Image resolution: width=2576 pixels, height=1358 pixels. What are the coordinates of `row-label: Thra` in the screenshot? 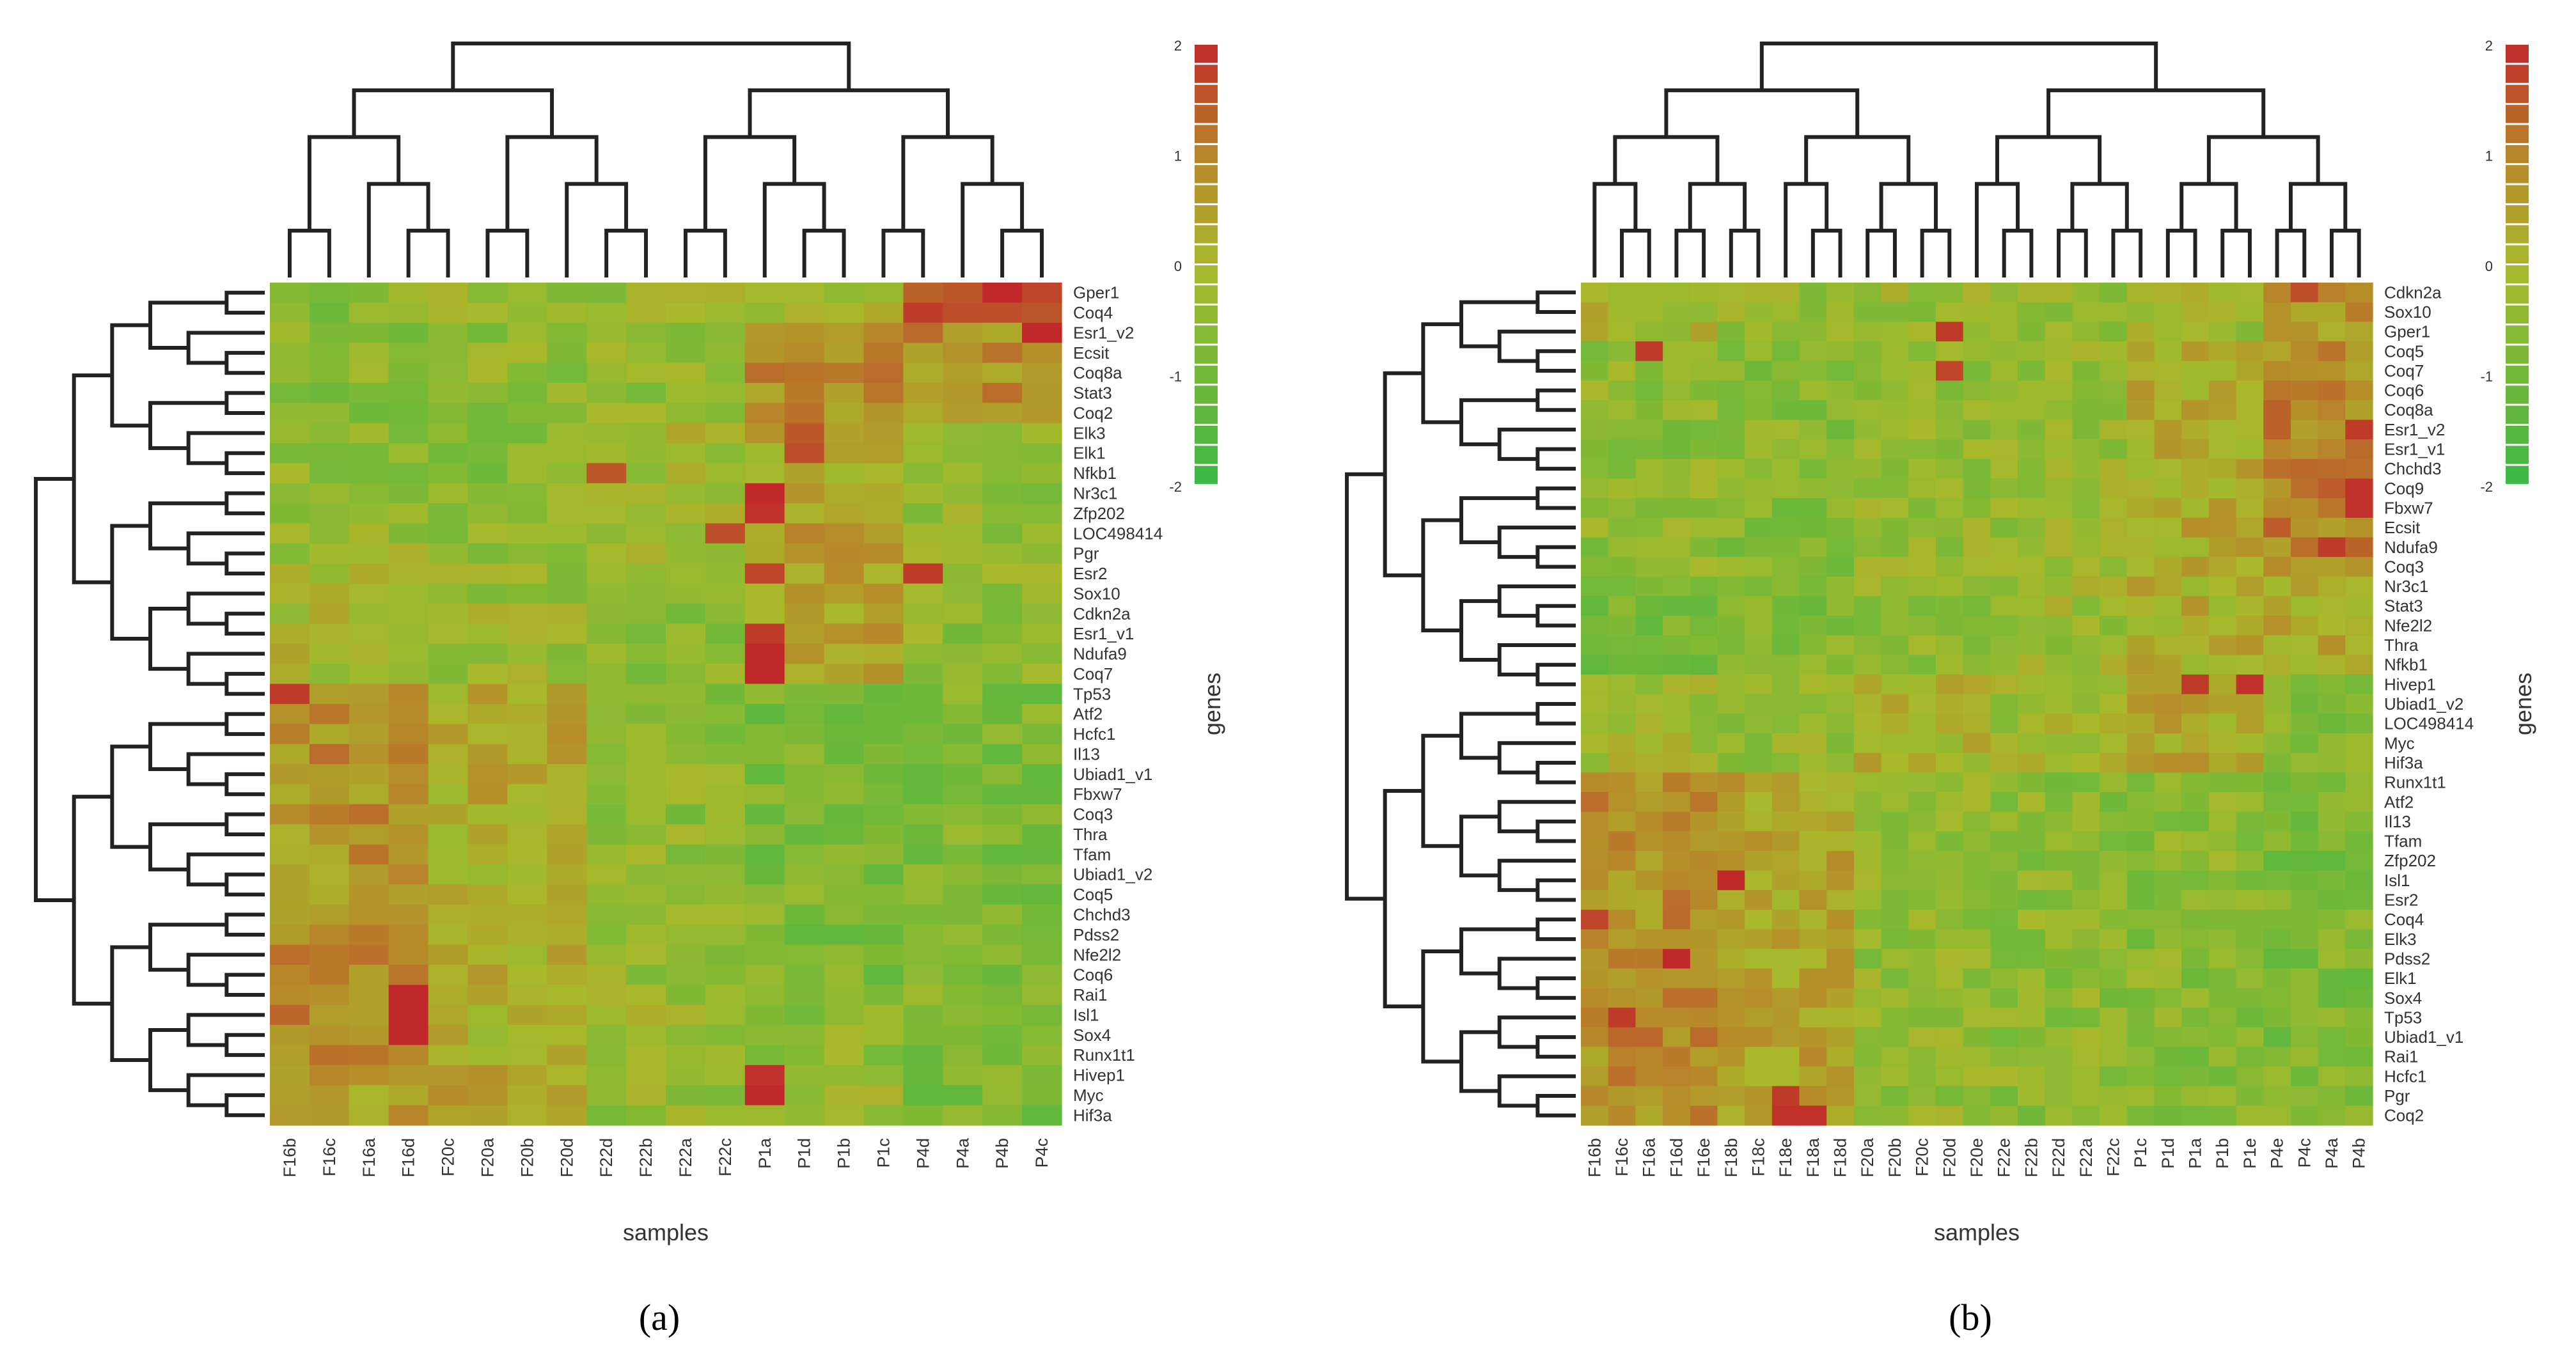 It's located at (1090, 834).